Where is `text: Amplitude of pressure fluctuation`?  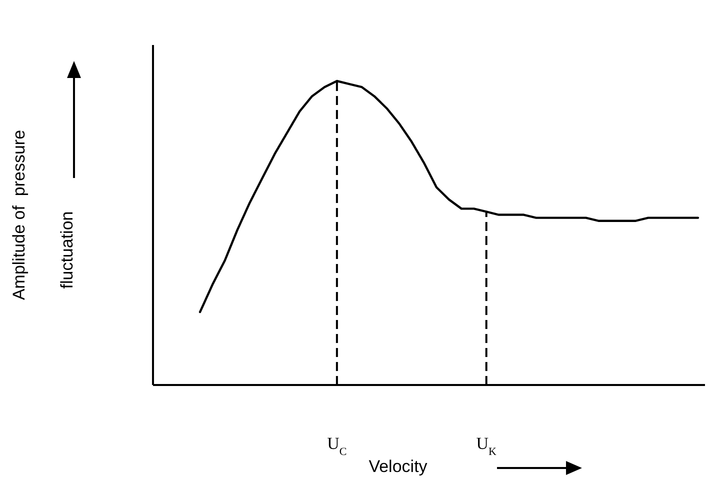 text: Amplitude of pressure fluctuation is located at coordinates (42, 215).